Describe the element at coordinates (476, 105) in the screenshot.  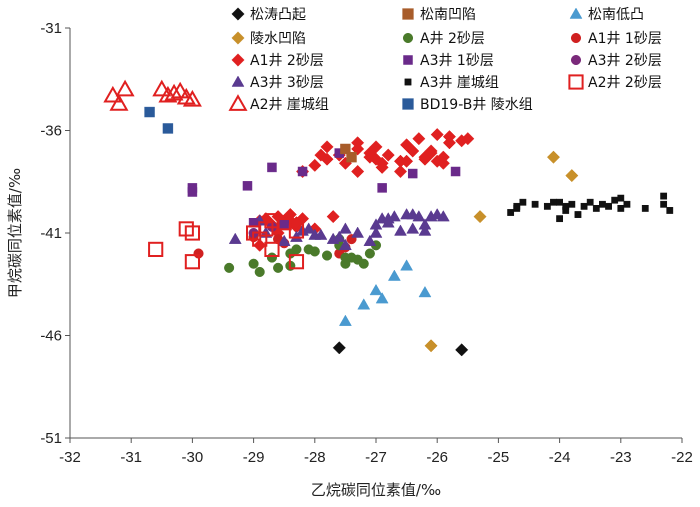
I see `legend-label: BD19-B井 陵水组` at that location.